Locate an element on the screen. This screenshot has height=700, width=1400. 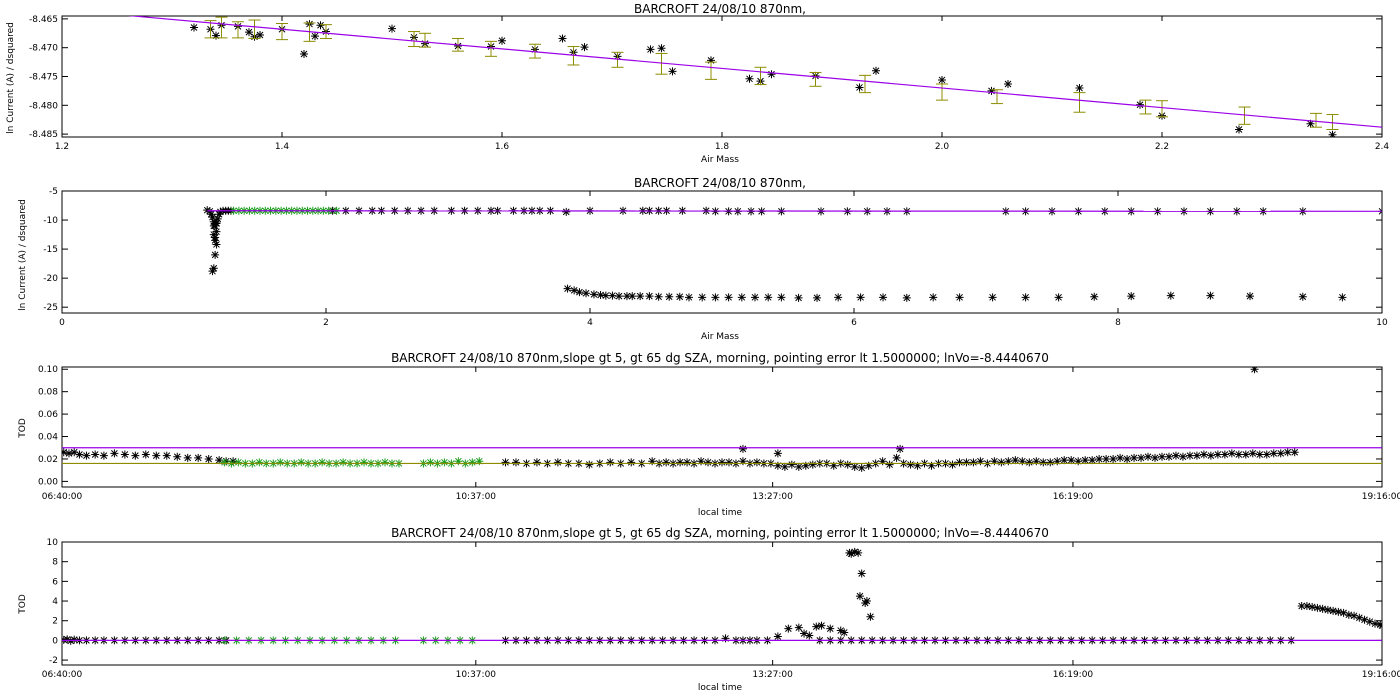
y-tick-label: 4 is located at coordinates (55, 602).